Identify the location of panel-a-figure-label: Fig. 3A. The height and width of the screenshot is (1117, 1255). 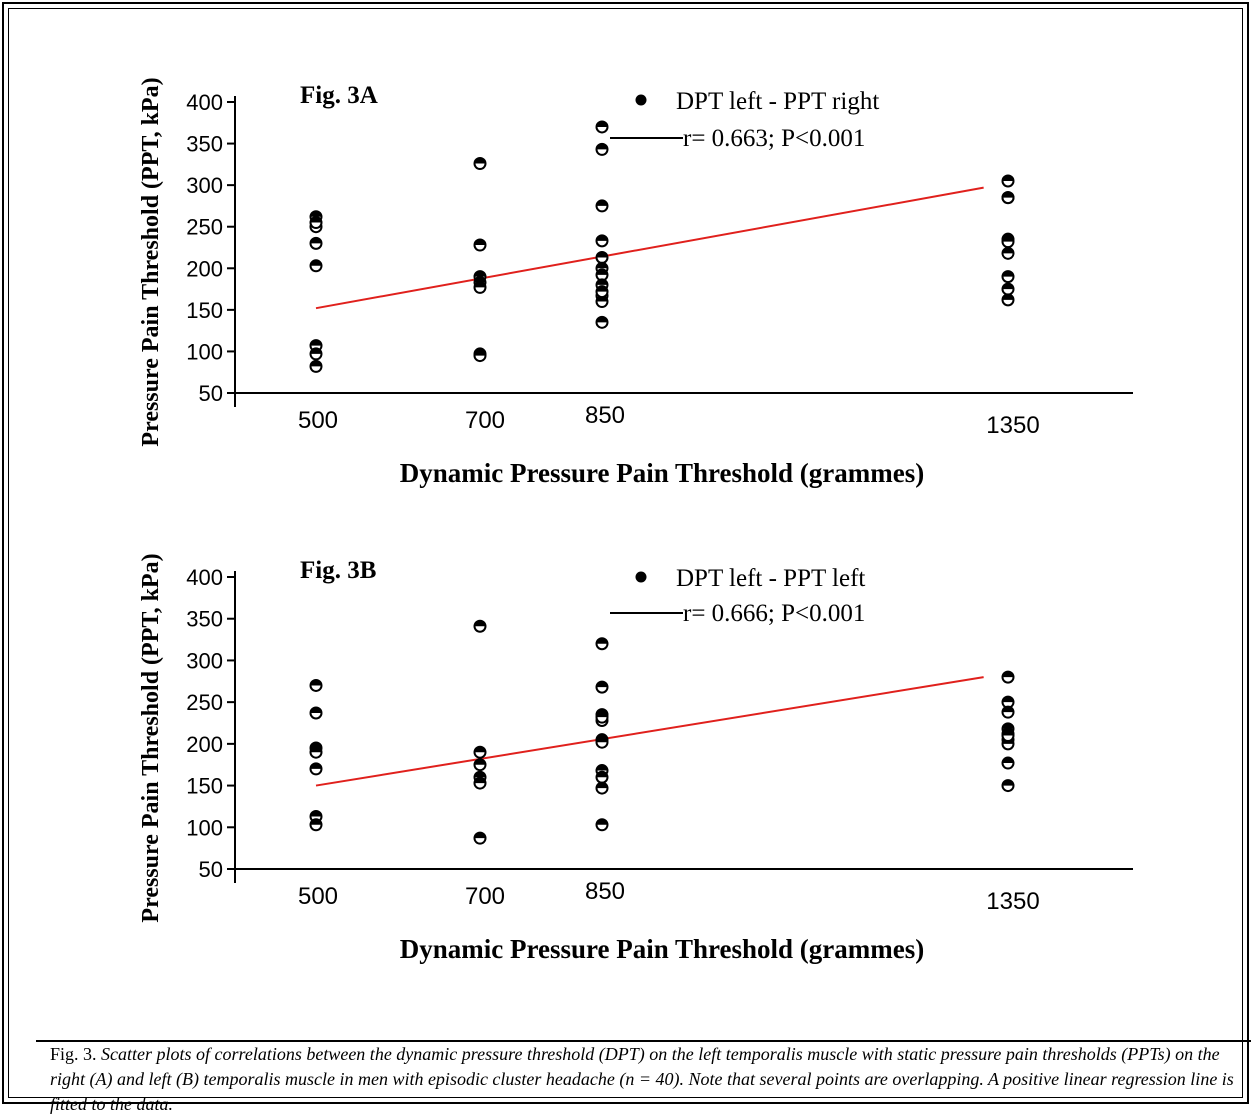
(339, 95).